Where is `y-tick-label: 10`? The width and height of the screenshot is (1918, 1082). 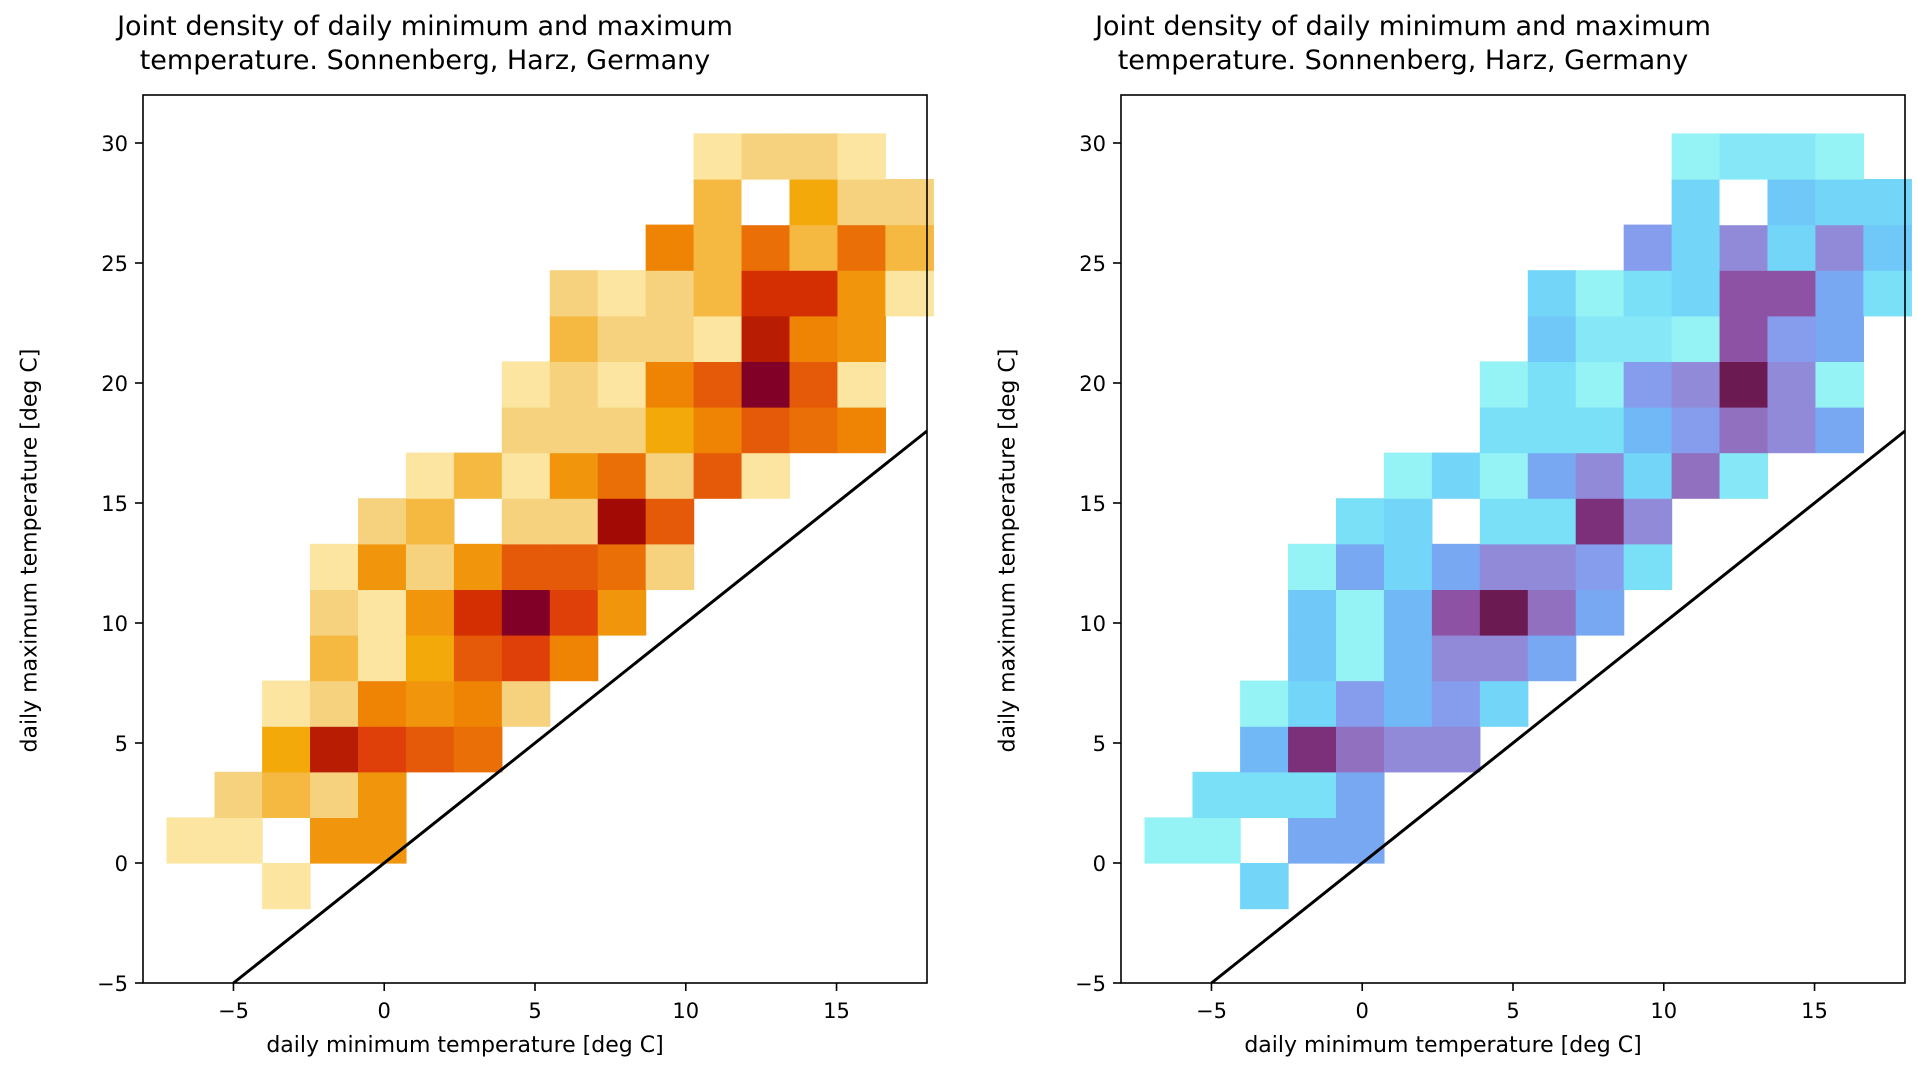
y-tick-label: 10 is located at coordinates (1092, 624).